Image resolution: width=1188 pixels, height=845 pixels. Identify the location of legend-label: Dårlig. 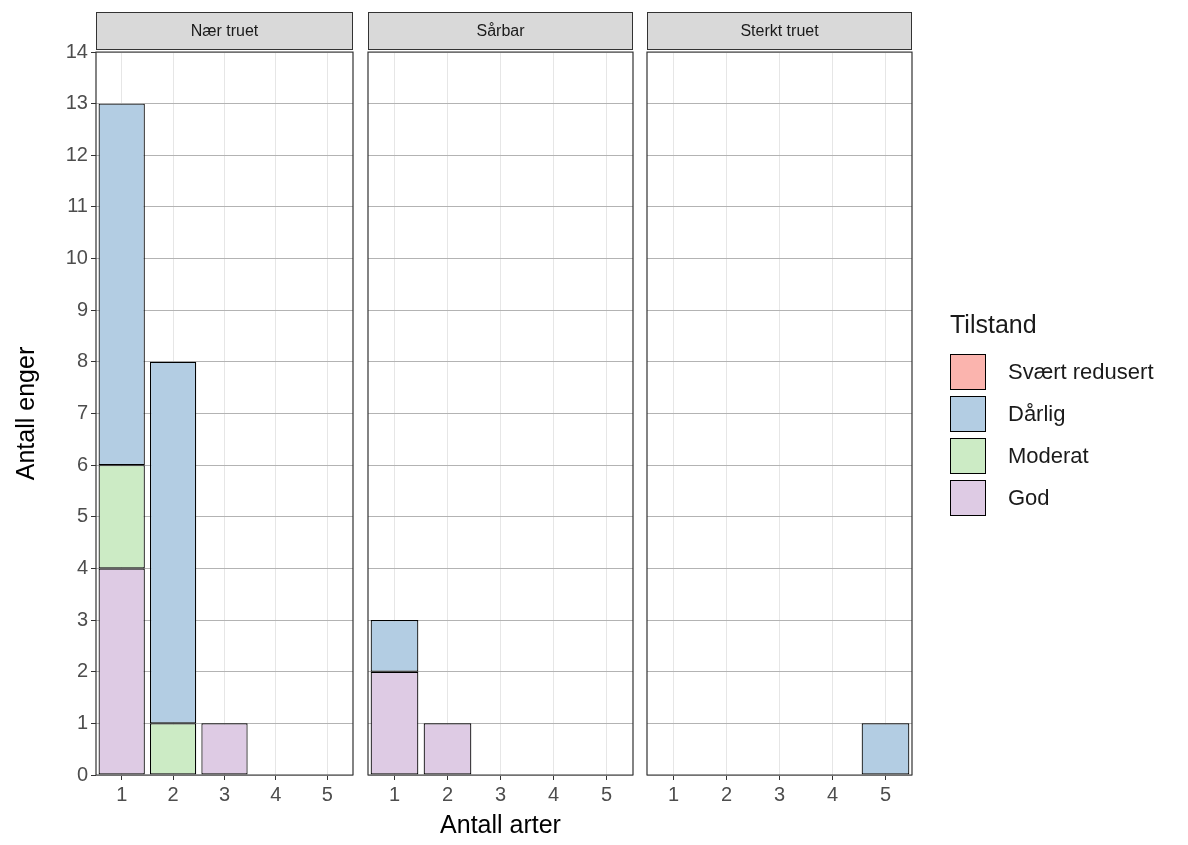
(1037, 414).